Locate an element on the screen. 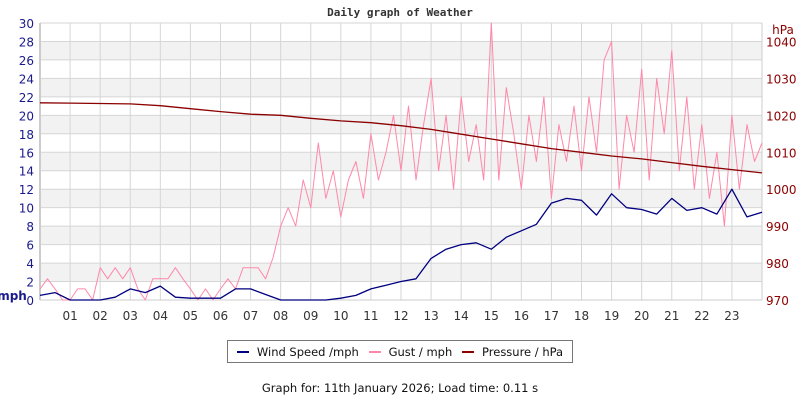 The width and height of the screenshot is (800, 400). gust-swatch is located at coordinates (374, 351).